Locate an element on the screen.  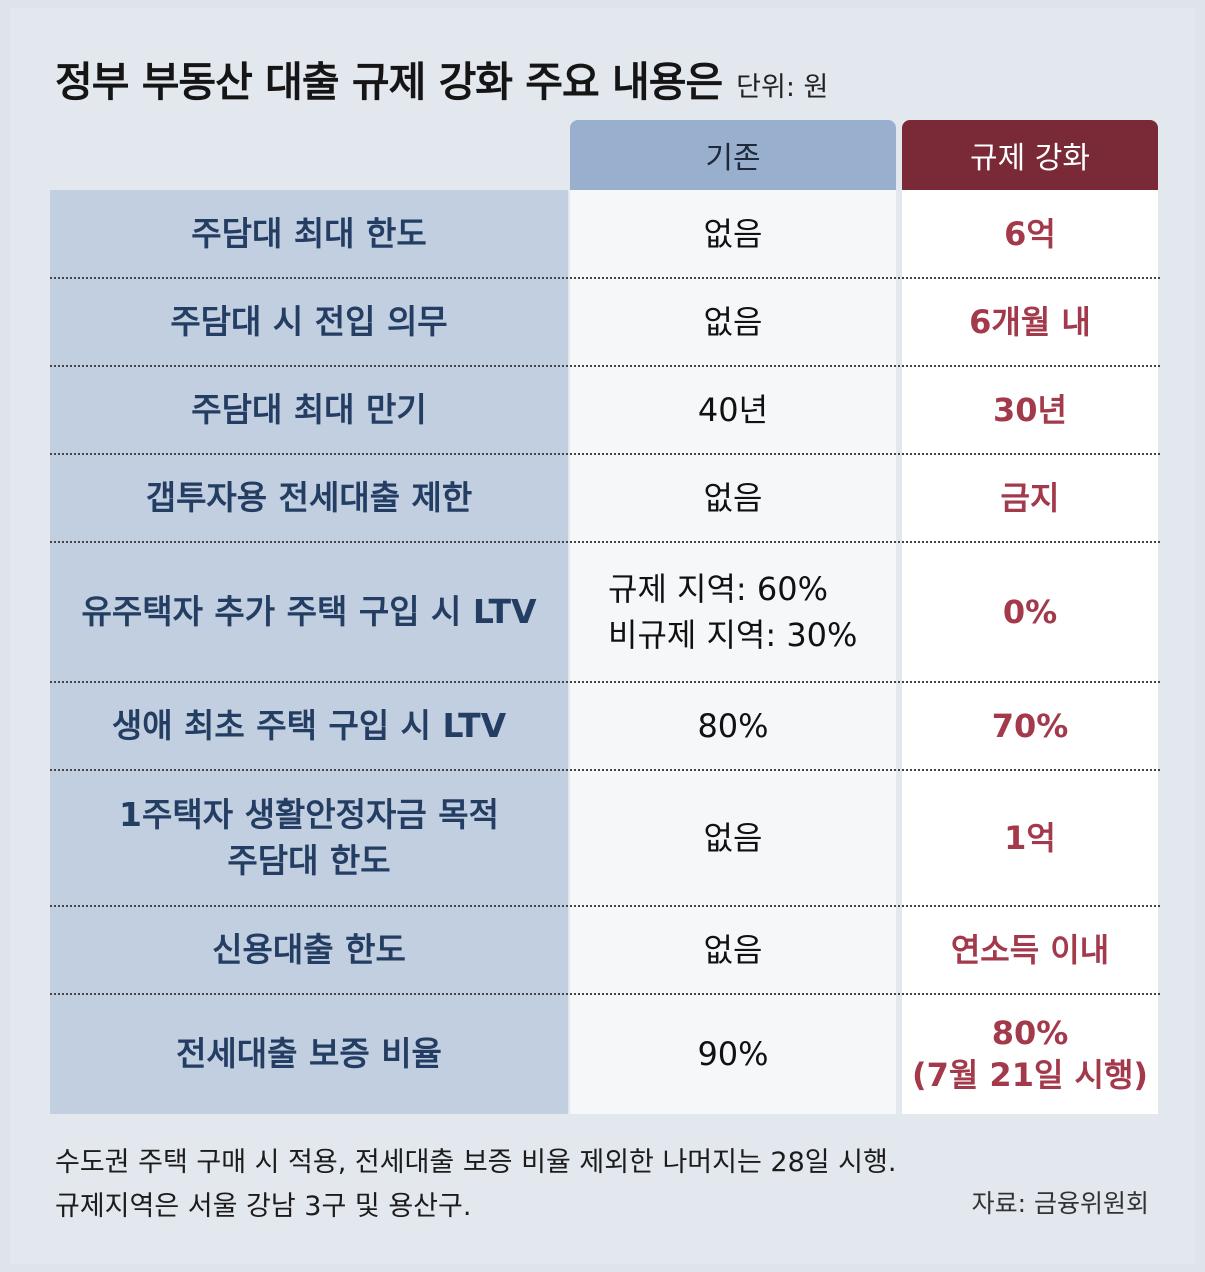
header-strengthened: 규제 강화 is located at coordinates (1030, 155).